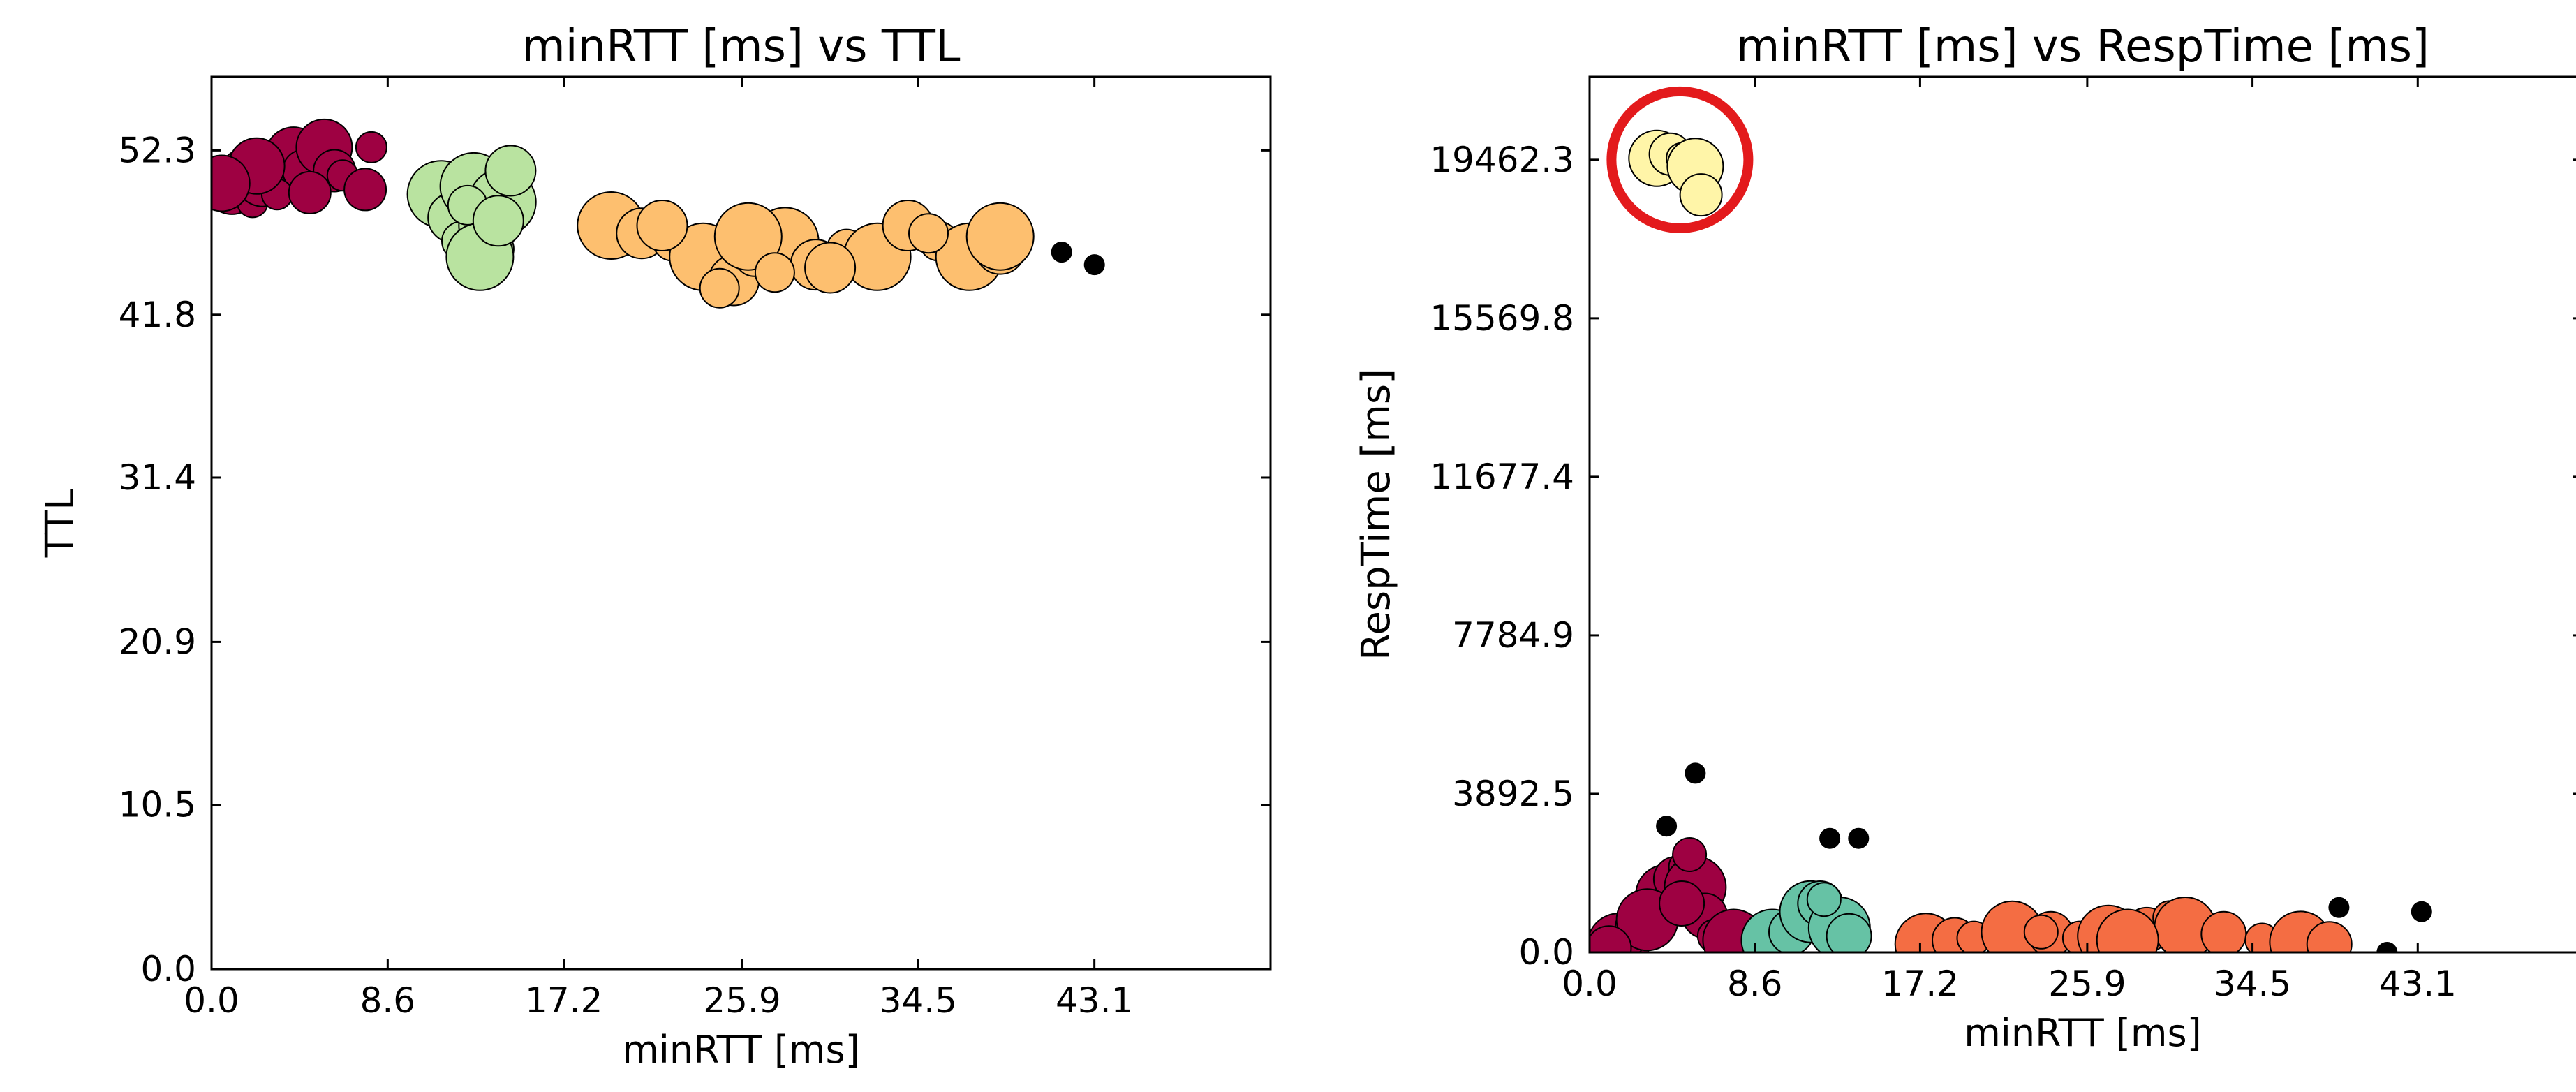  Describe the element at coordinates (157, 641) in the screenshot. I see `y-tick-label: 20.9` at that location.